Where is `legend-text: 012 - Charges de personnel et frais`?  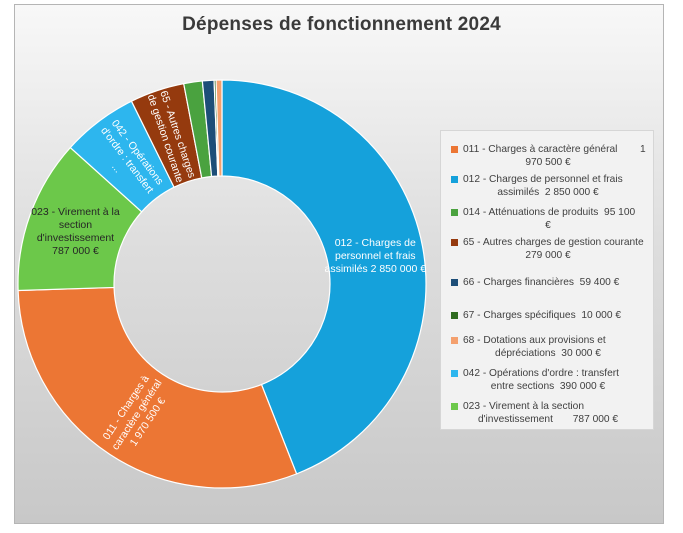
legend-text: 012 - Charges de personnel et frais is located at coordinates (543, 179).